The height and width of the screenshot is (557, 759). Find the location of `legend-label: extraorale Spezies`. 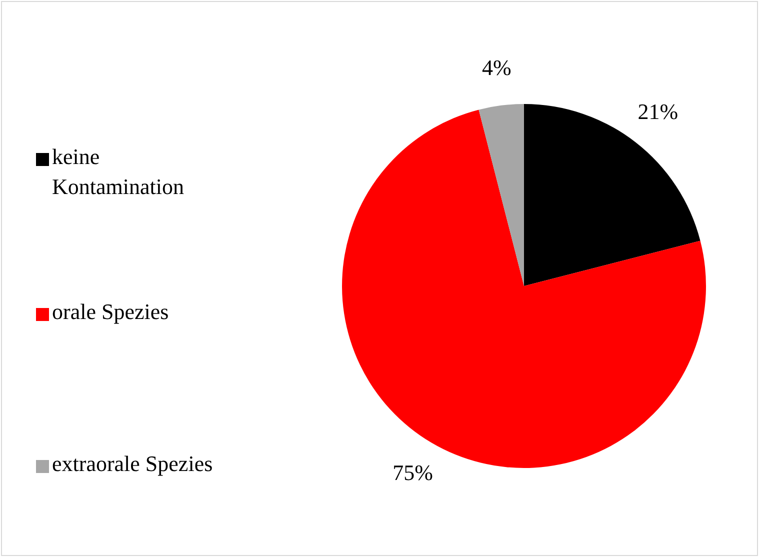

legend-label: extraorale Spezies is located at coordinates (133, 464).